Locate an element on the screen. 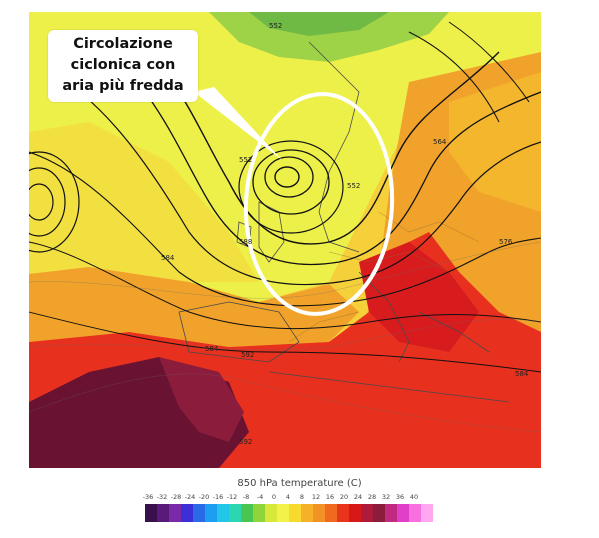 This screenshot has height=538, width=599. legend-tick-label: 12 is located at coordinates (316, 497).